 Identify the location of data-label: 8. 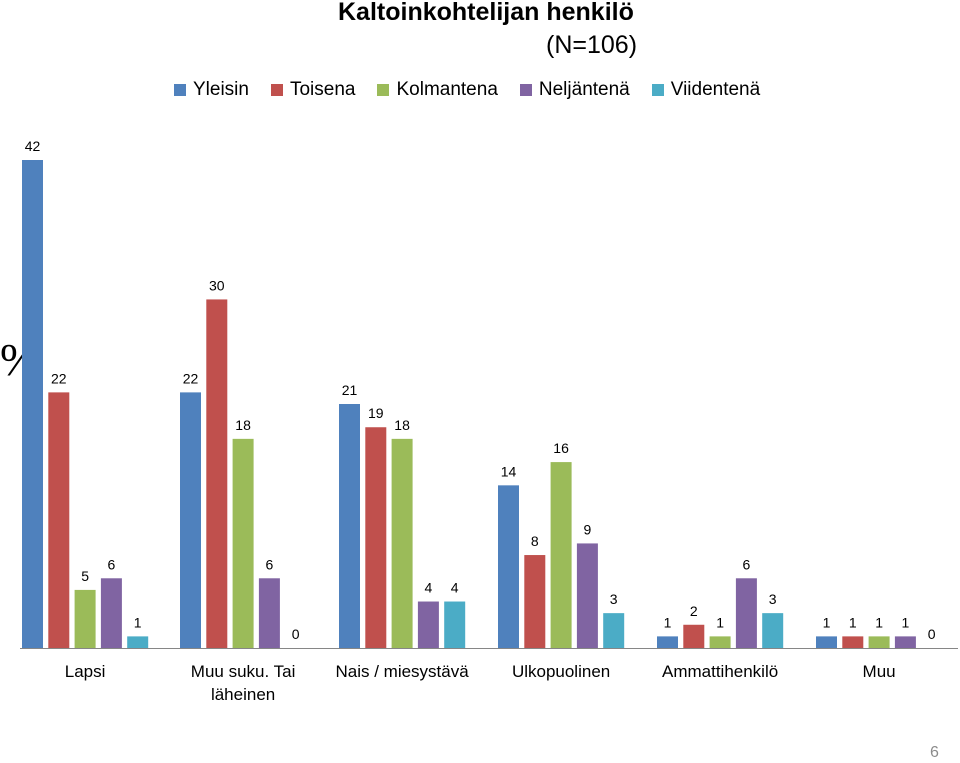
(535, 541).